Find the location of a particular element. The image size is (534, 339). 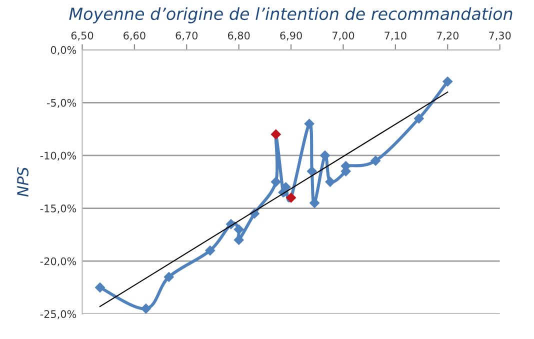

chart-title: Moyenne d’origine de l’intention de recommandation is located at coordinates (290, 15).